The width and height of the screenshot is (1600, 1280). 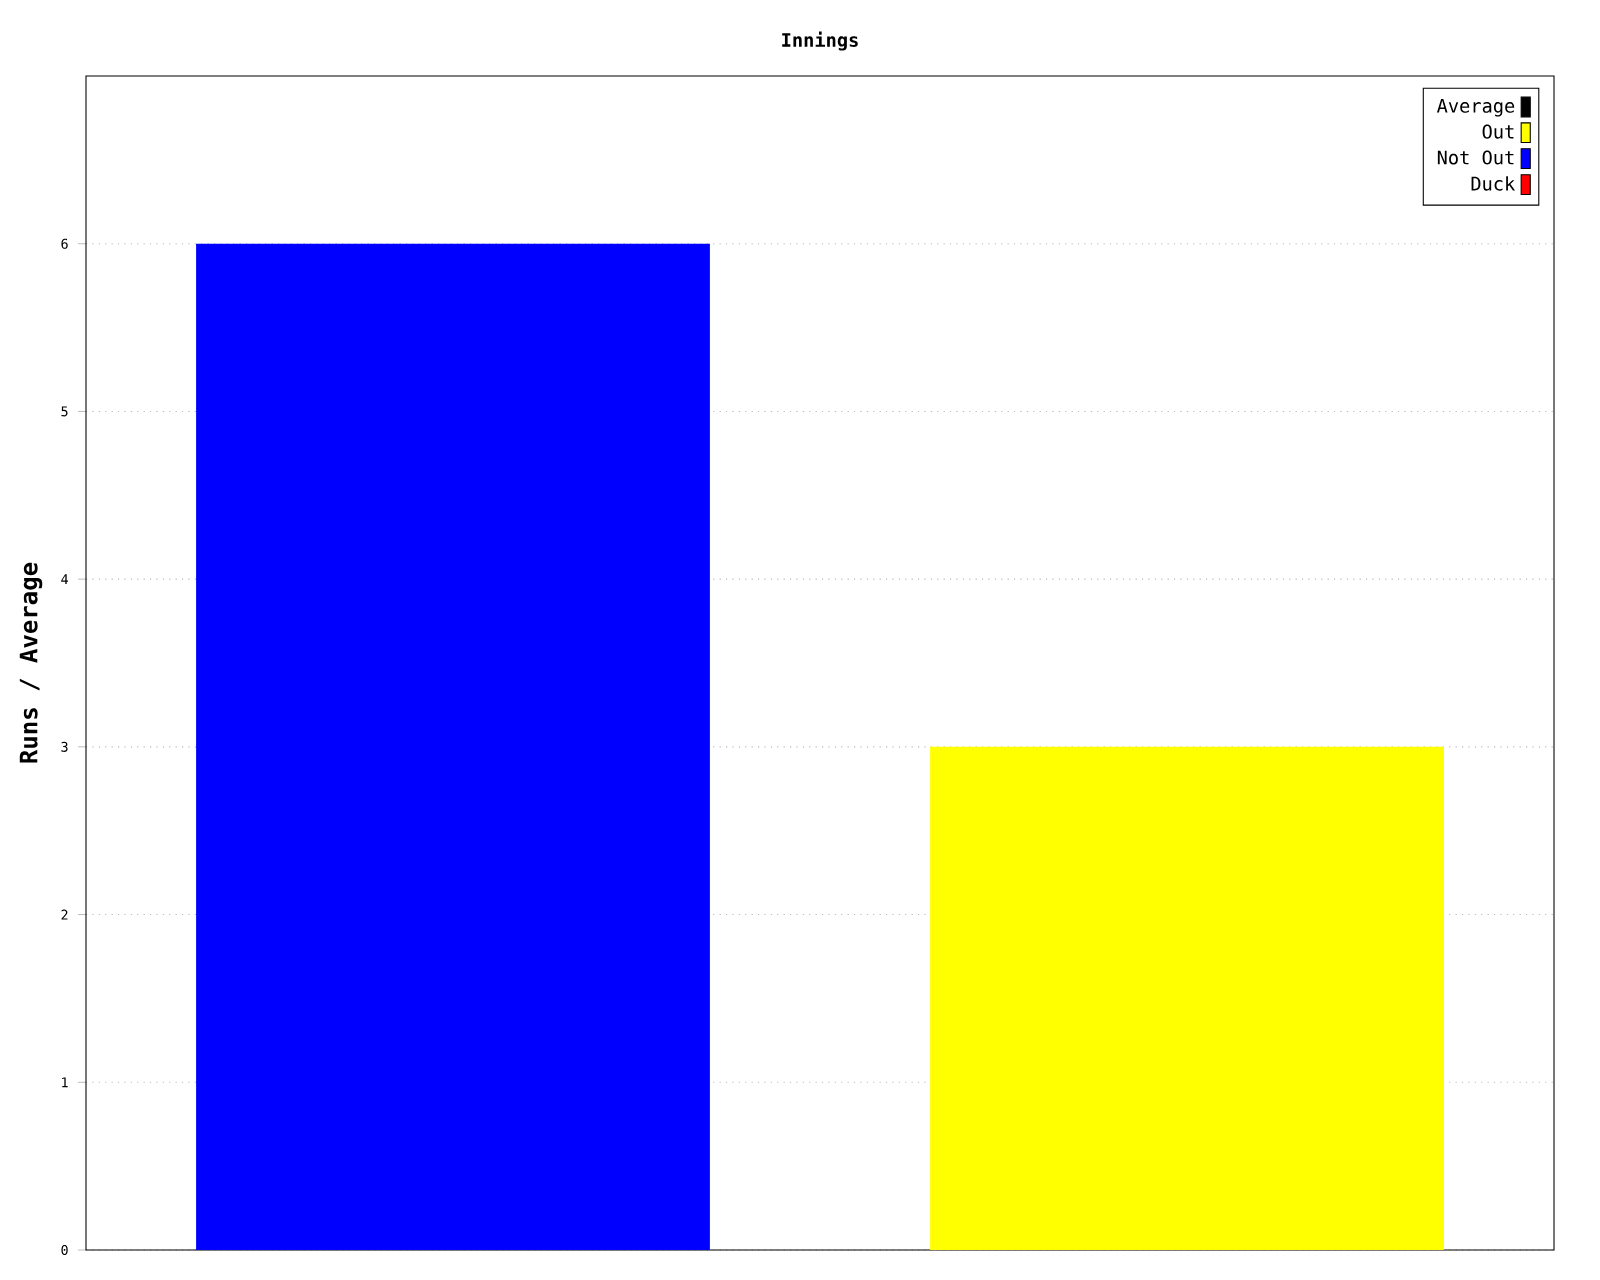 What do you see at coordinates (1475, 107) in the screenshot?
I see `legend-label: Average` at bounding box center [1475, 107].